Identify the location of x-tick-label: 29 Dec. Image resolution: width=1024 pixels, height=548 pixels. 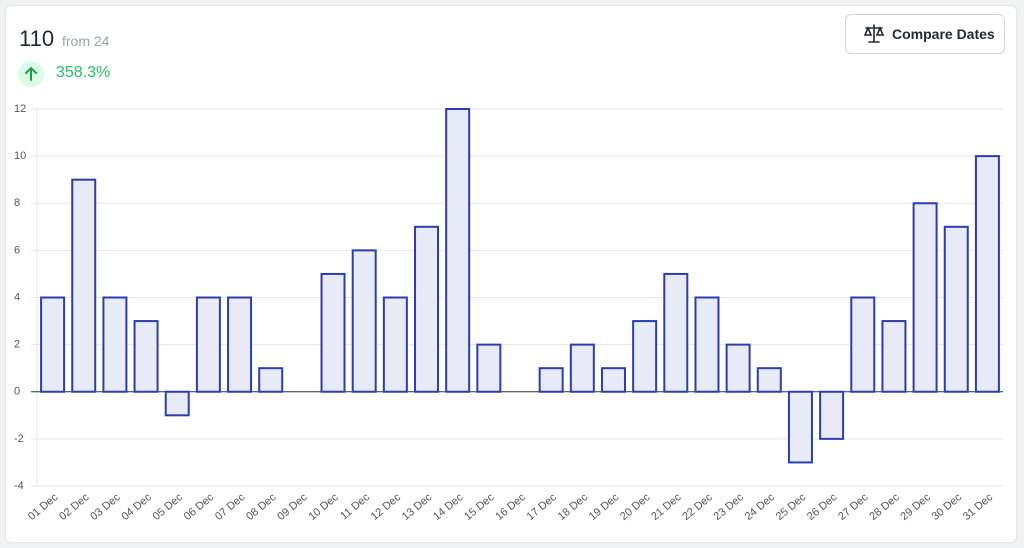
(915, 507).